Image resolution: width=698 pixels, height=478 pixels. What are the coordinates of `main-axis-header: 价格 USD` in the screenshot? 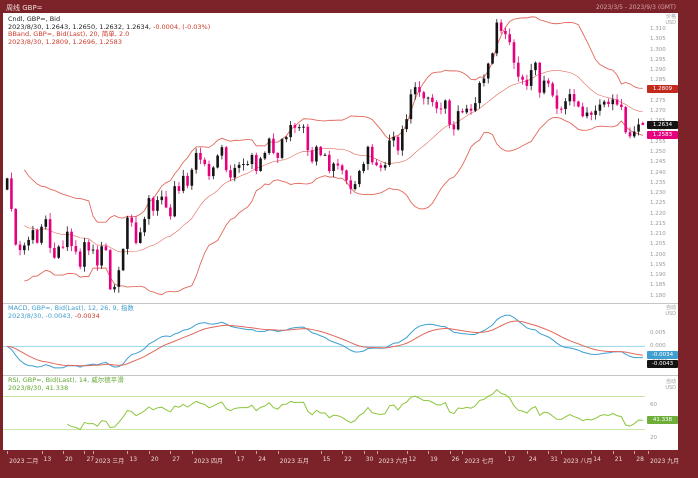 It's located at (659, 20).